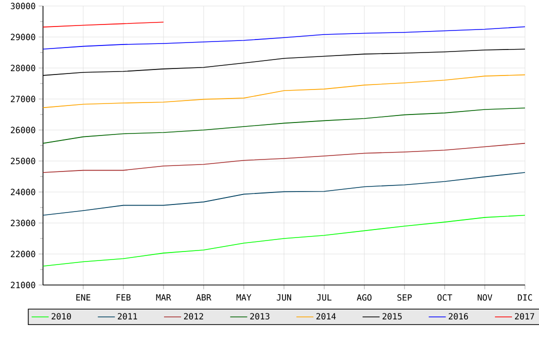 The height and width of the screenshot is (338, 539). Describe the element at coordinates (23, 130) in the screenshot. I see `y-tick-label: 26000` at that location.